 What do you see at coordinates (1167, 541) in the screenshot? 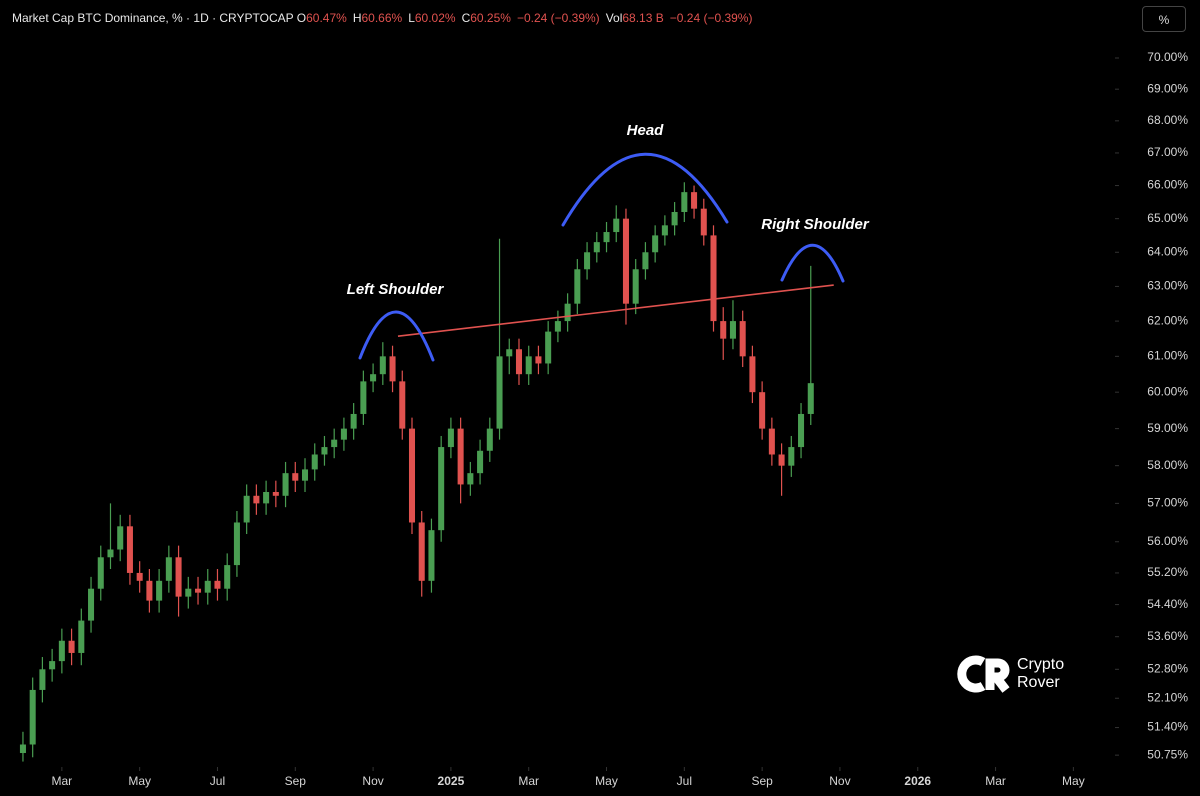
I see `y-tick-label: 56.00%` at bounding box center [1167, 541].